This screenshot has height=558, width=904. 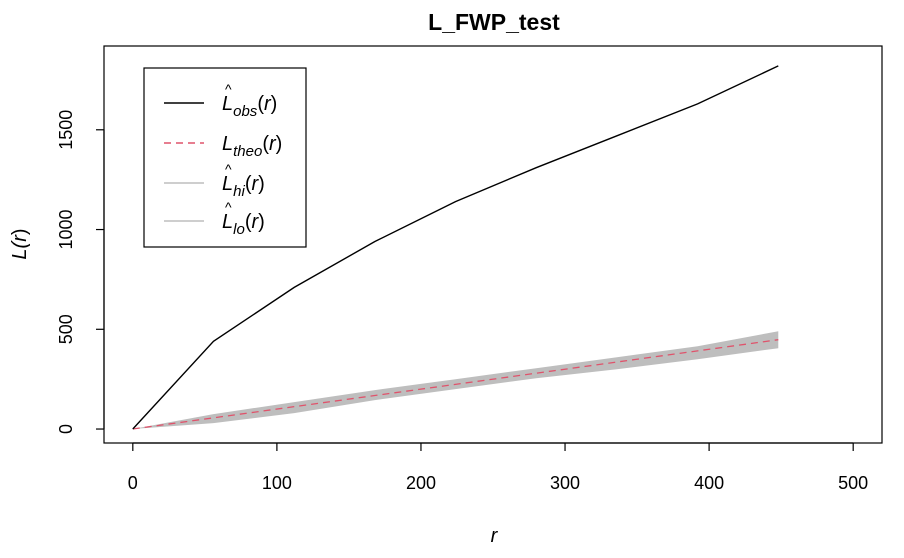 What do you see at coordinates (709, 483) in the screenshot?
I see `x-tick-label: 400` at bounding box center [709, 483].